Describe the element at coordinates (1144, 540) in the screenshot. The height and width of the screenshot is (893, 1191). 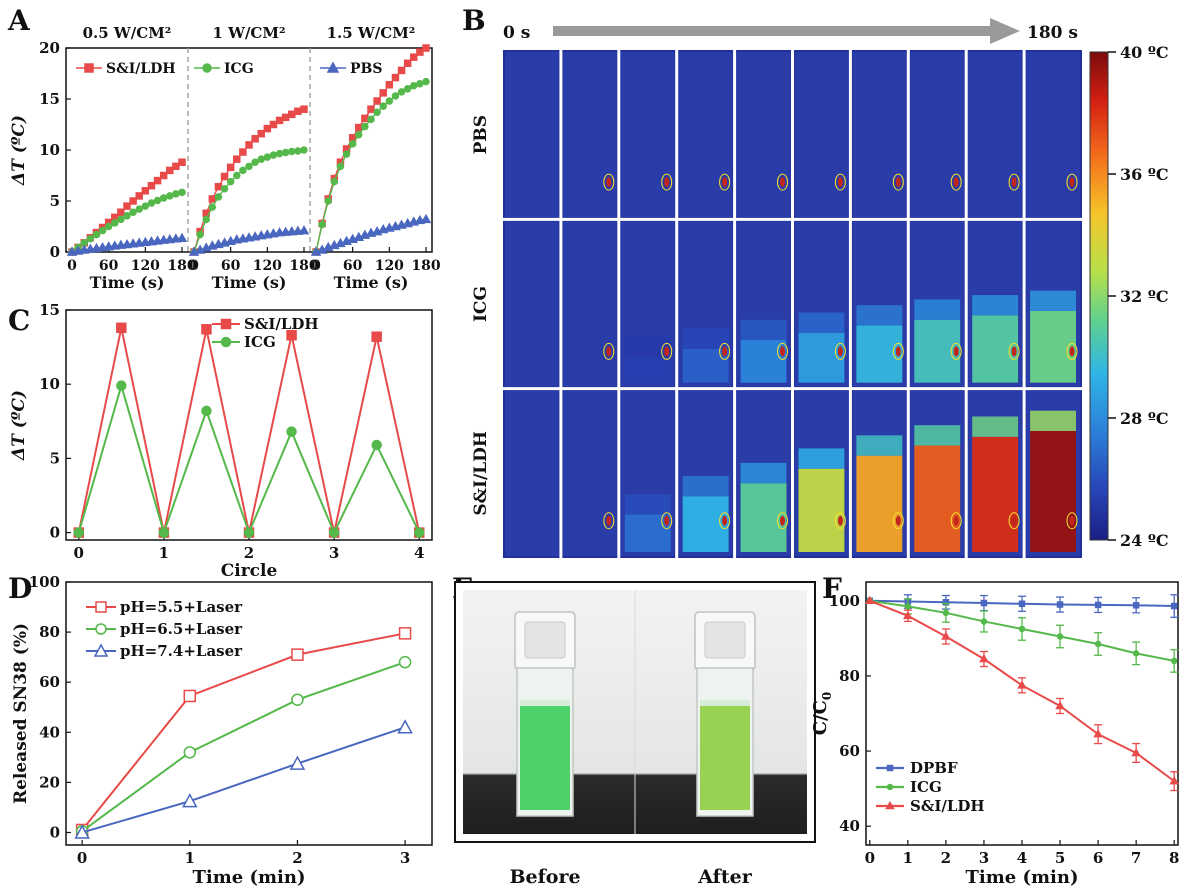
I see `panel-b-colorbar-label: 24 ºC` at that location.